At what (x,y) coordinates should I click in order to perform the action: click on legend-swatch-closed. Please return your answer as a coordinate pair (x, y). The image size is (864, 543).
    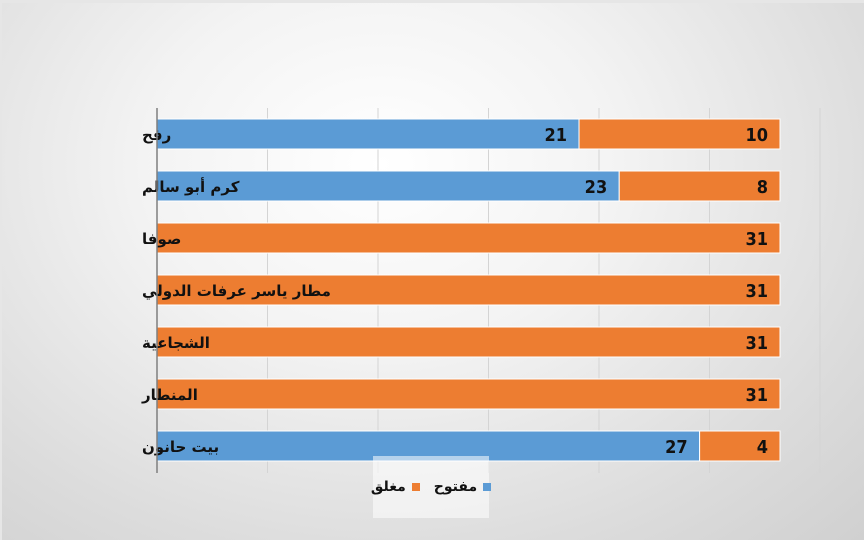
    Looking at the image, I should click on (415, 487).